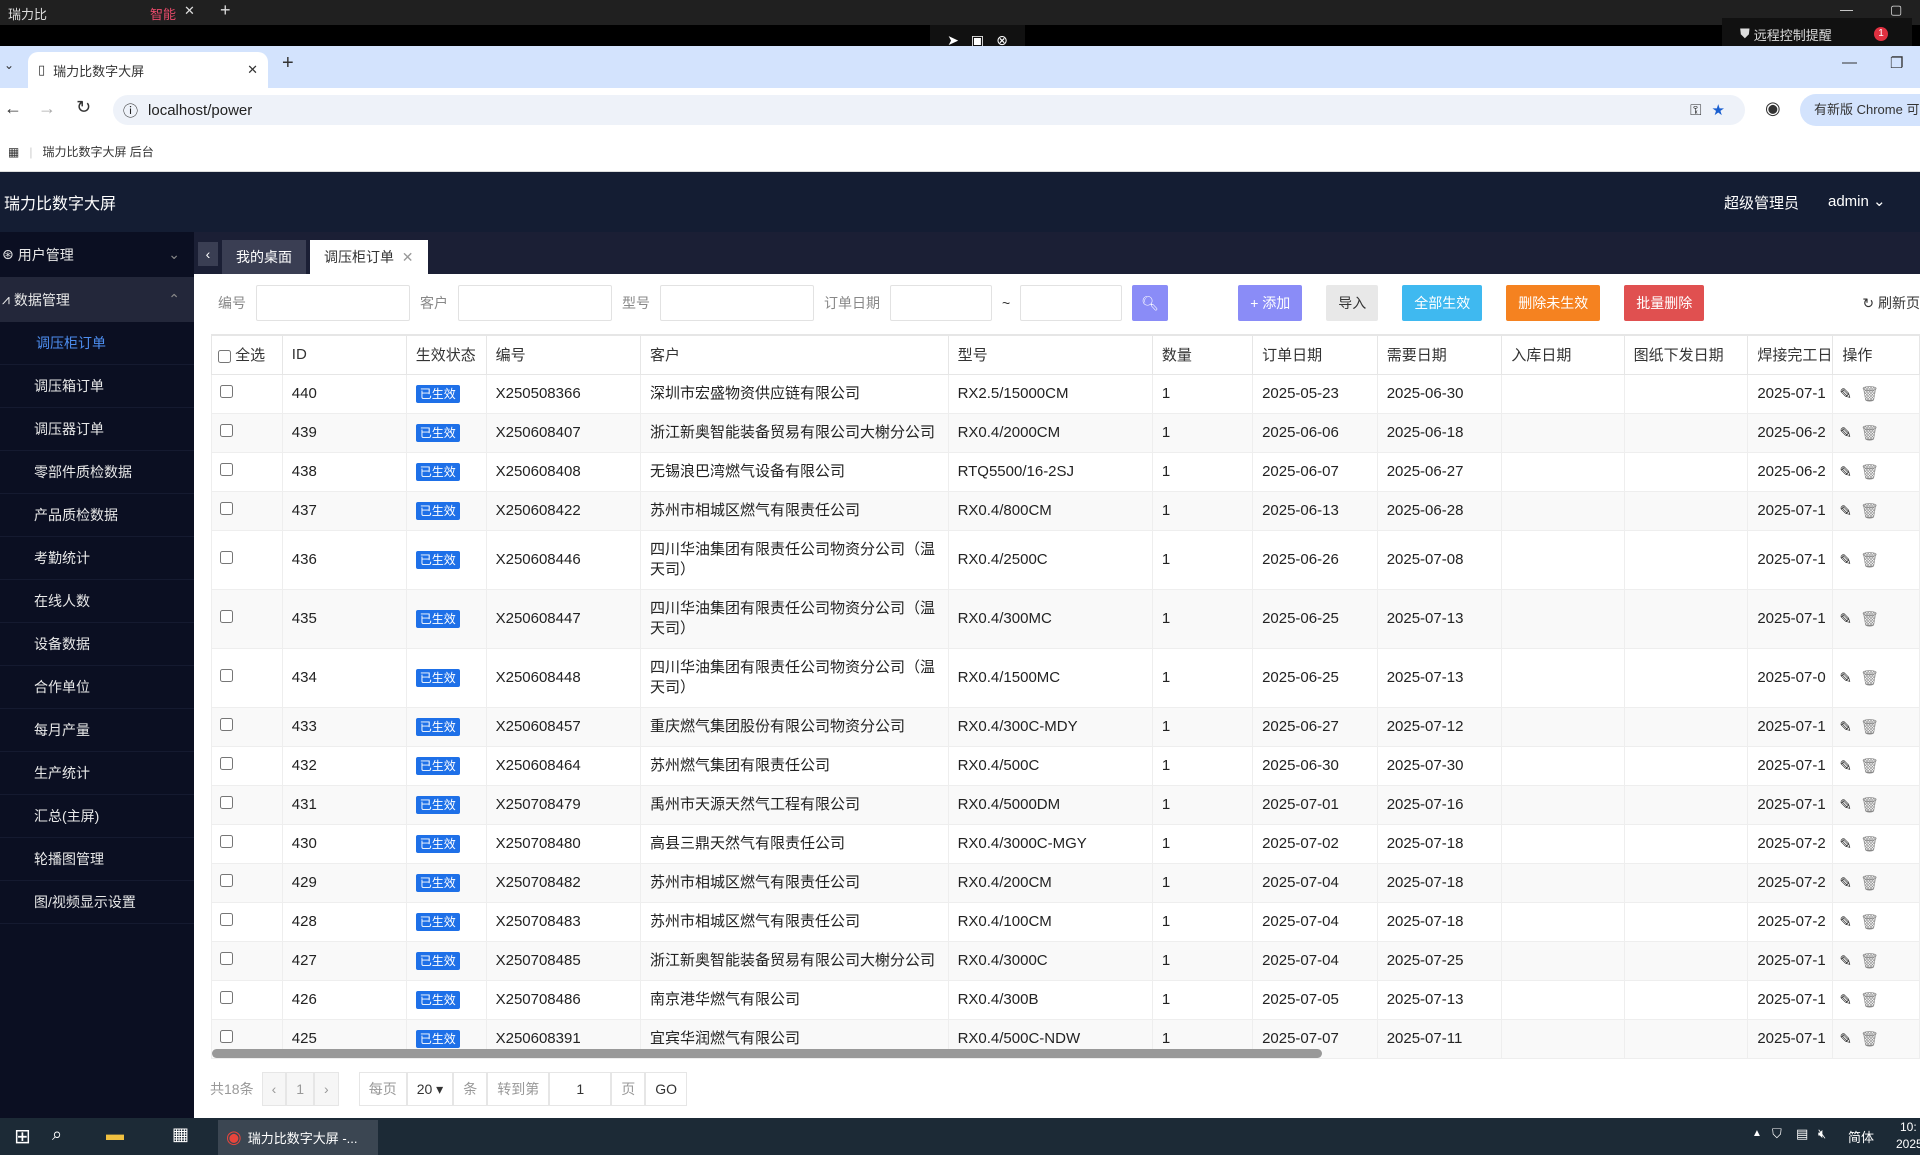 The image size is (1920, 1155). What do you see at coordinates (97, 472) in the screenshot?
I see `sidebar-item: 零部件质检数据` at bounding box center [97, 472].